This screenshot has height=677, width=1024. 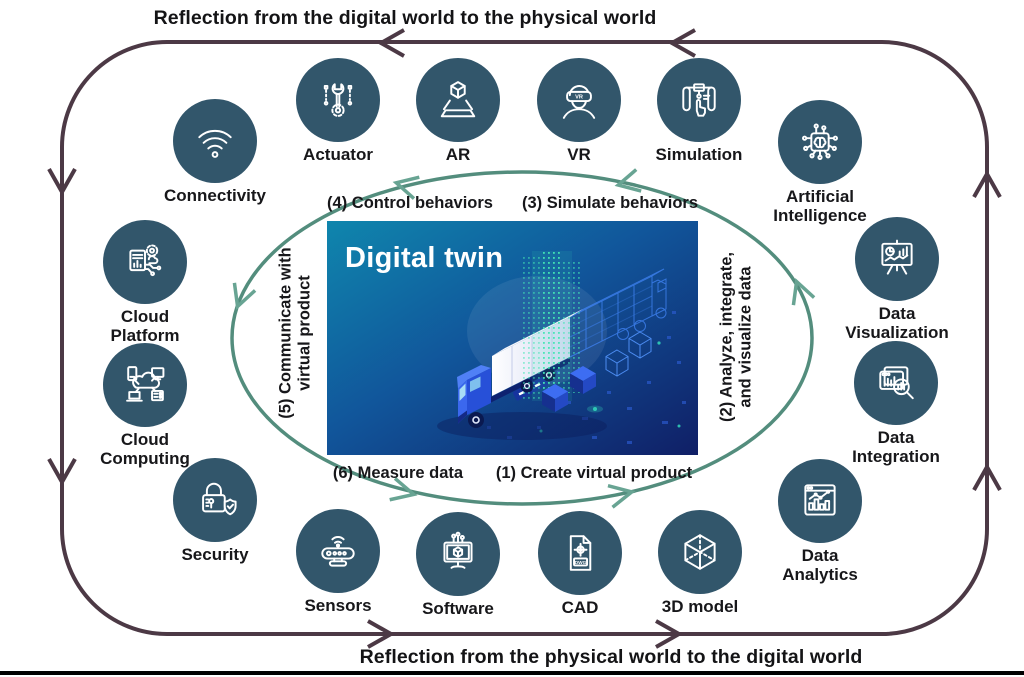 I want to click on node-data-integration: Data Integration, so click(x=896, y=403).